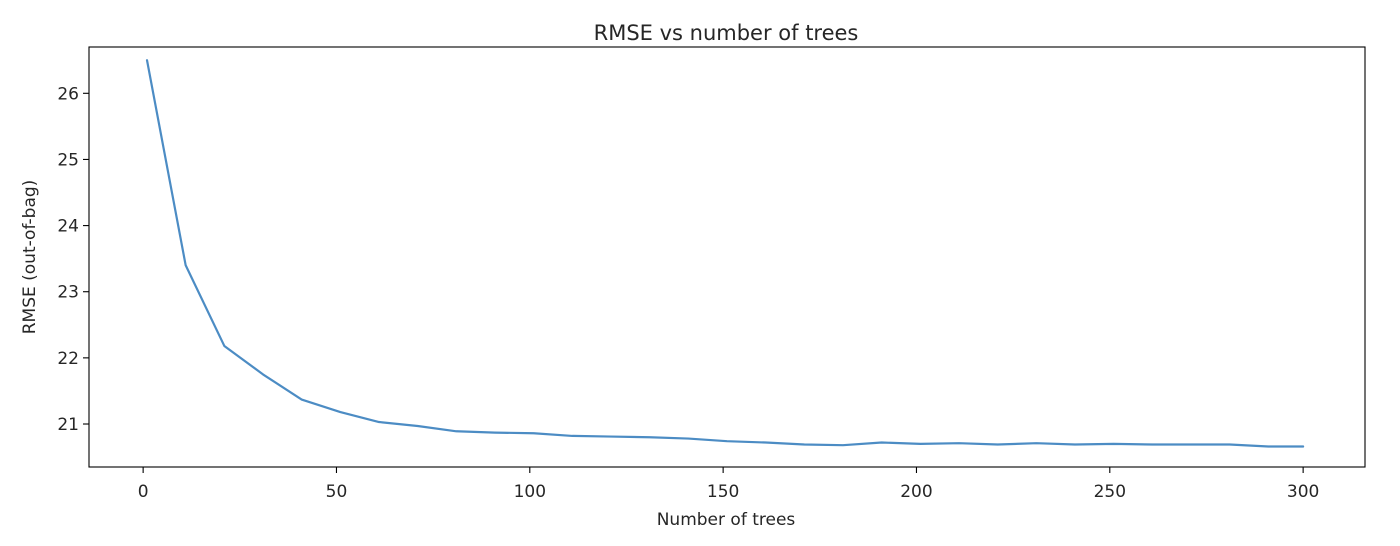  I want to click on x-tick-label: 250, so click(1110, 492).